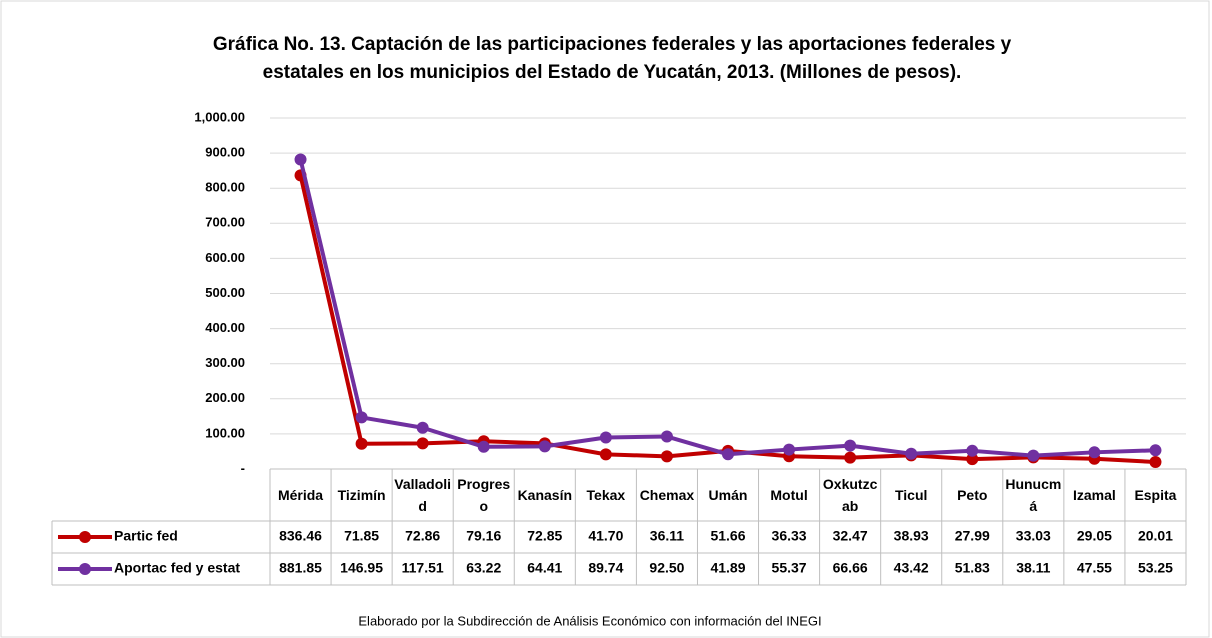  I want to click on x-tick-label: Progreso, so click(484, 495).